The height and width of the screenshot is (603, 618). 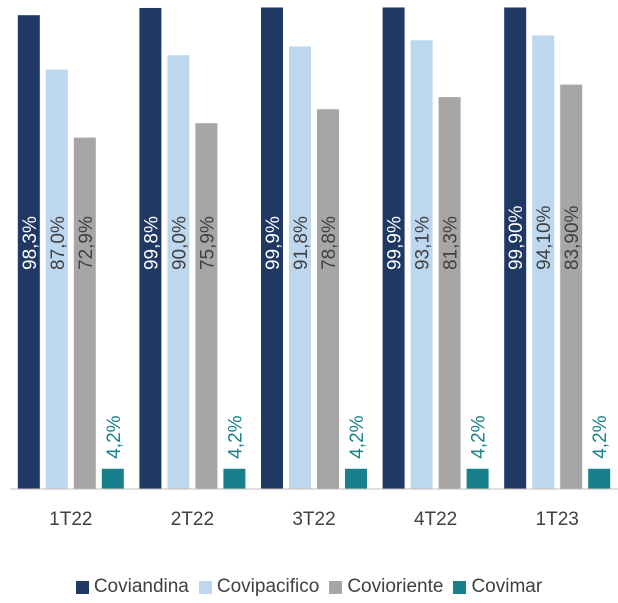 What do you see at coordinates (30, 243) in the screenshot?
I see `data-label-coviandina-1t22: 98,3%` at bounding box center [30, 243].